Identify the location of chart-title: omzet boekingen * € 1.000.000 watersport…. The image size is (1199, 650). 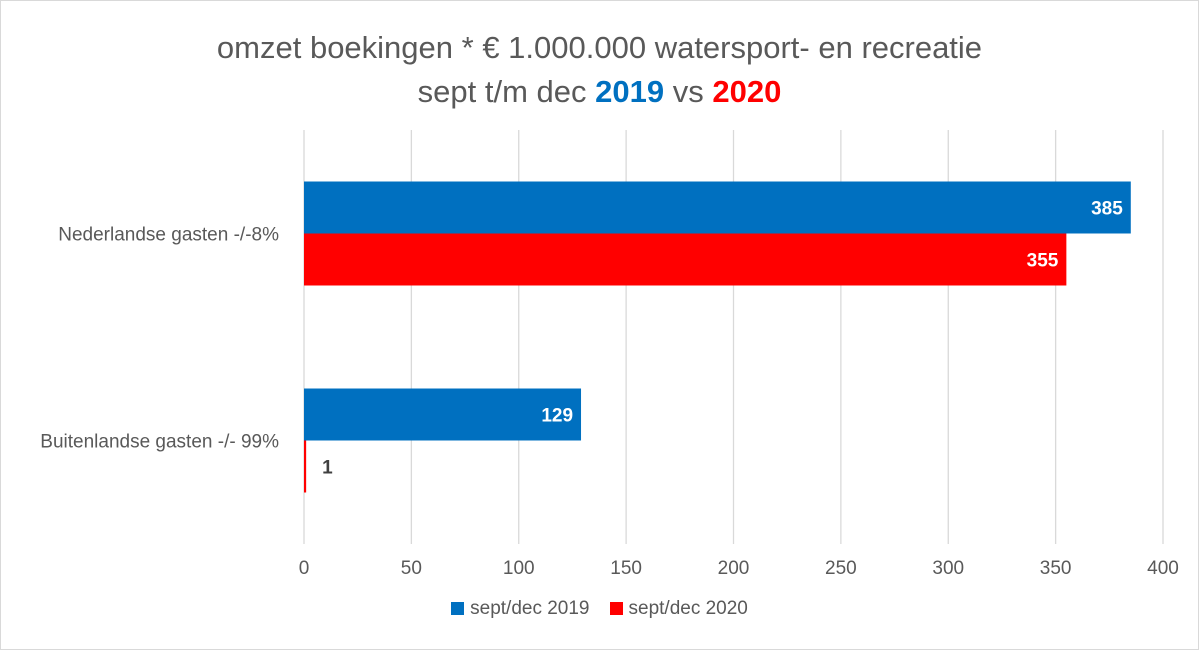
(599, 70).